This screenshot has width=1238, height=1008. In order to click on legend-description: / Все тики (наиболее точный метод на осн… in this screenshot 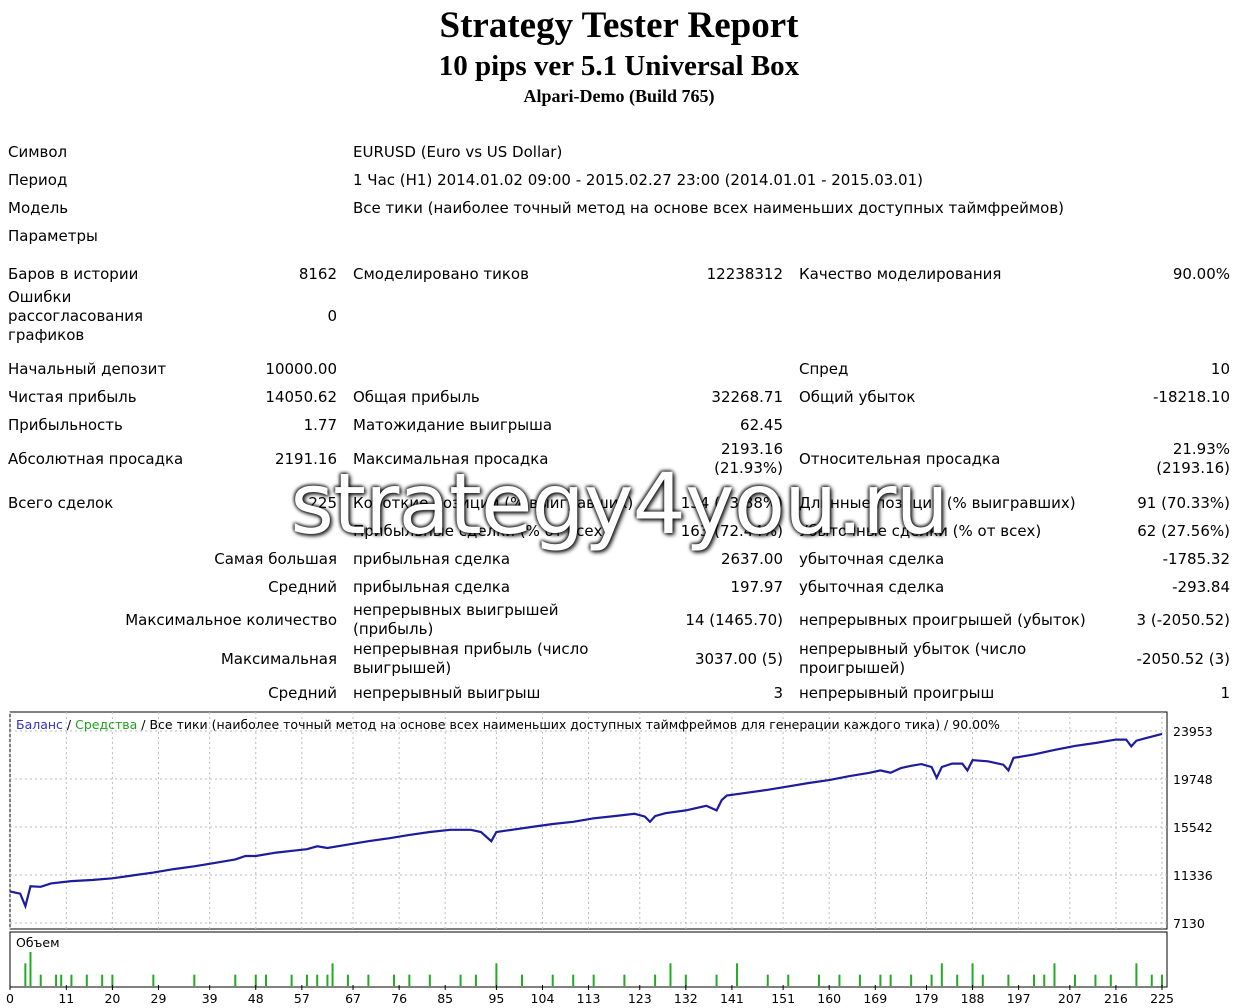, I will do `click(568, 724)`.